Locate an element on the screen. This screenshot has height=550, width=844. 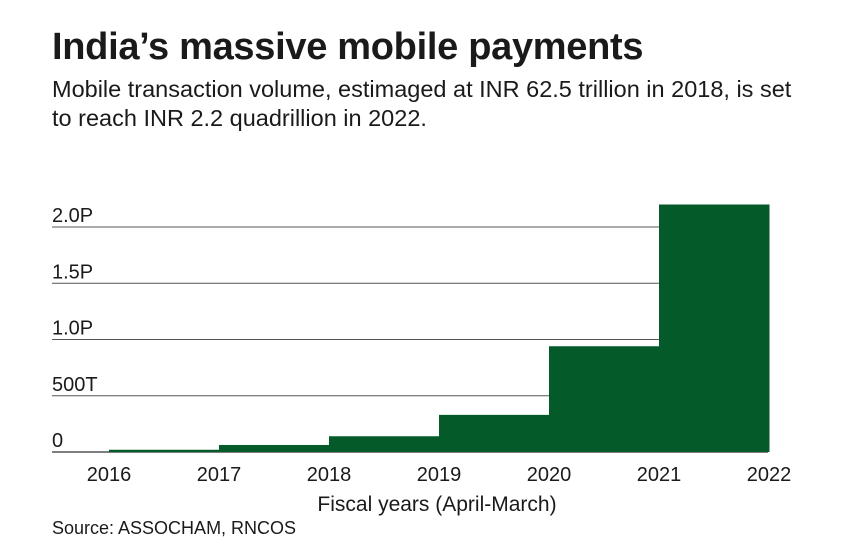
y-tick-label: 500T is located at coordinates (75, 385).